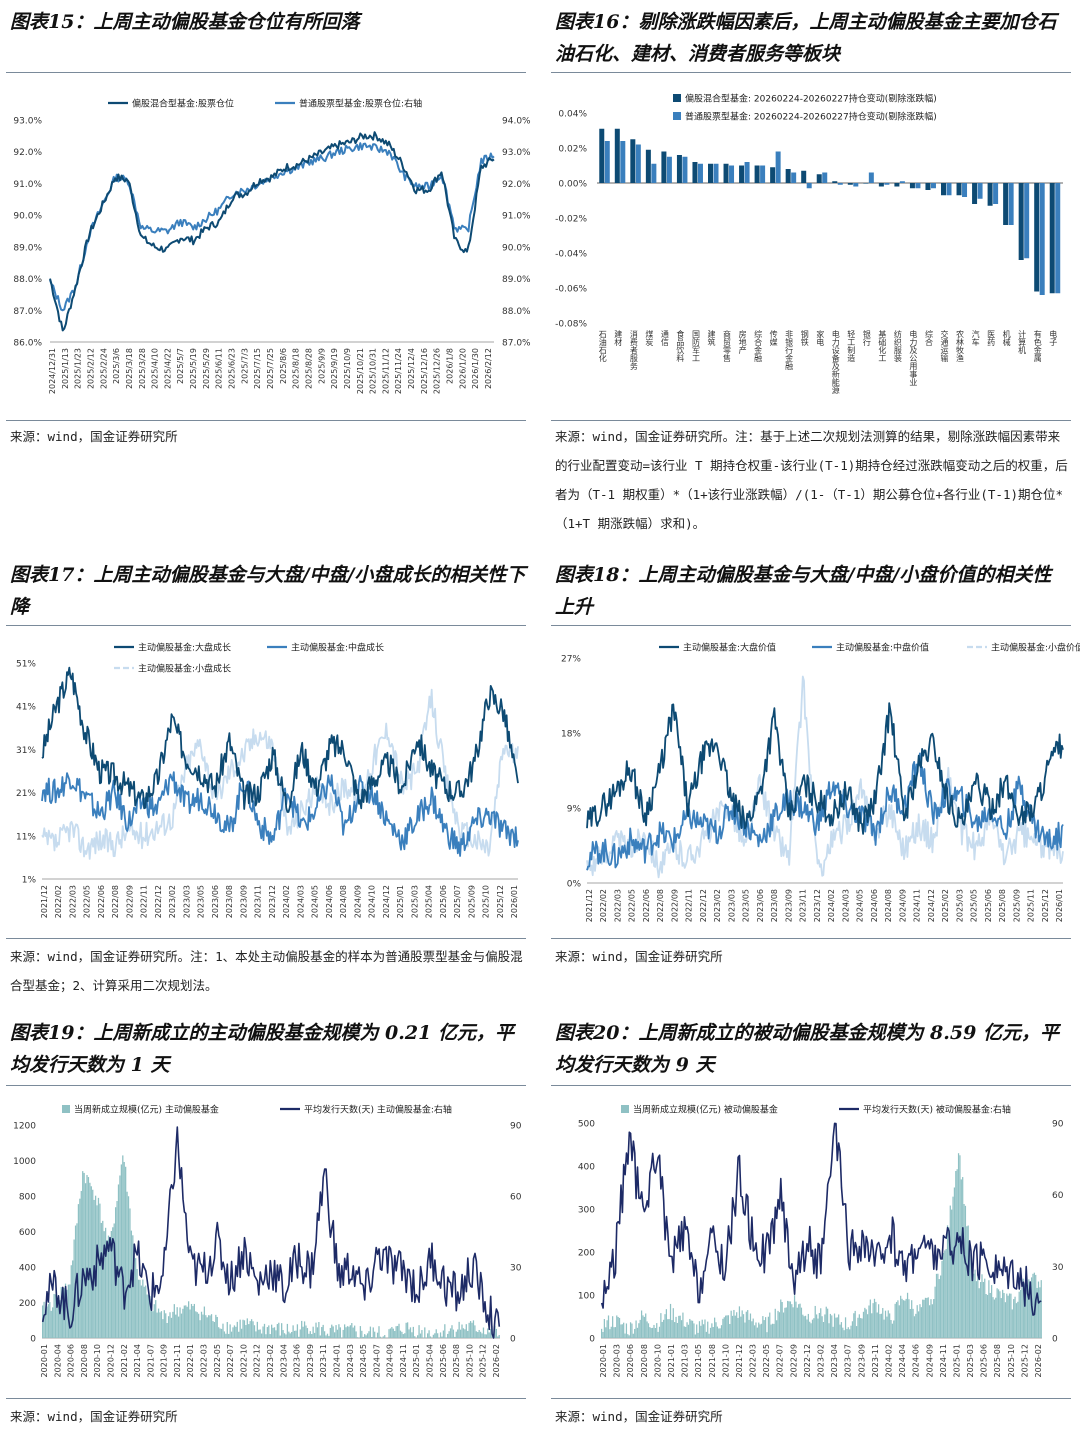  I want to click on p20-xtick-26: 2025-01, so click(956, 1360).